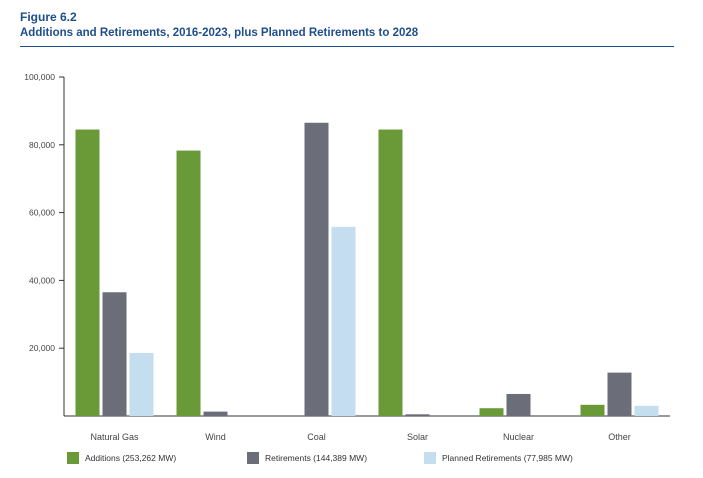  What do you see at coordinates (42, 213) in the screenshot?
I see `y-tick-label: 60,000` at bounding box center [42, 213].